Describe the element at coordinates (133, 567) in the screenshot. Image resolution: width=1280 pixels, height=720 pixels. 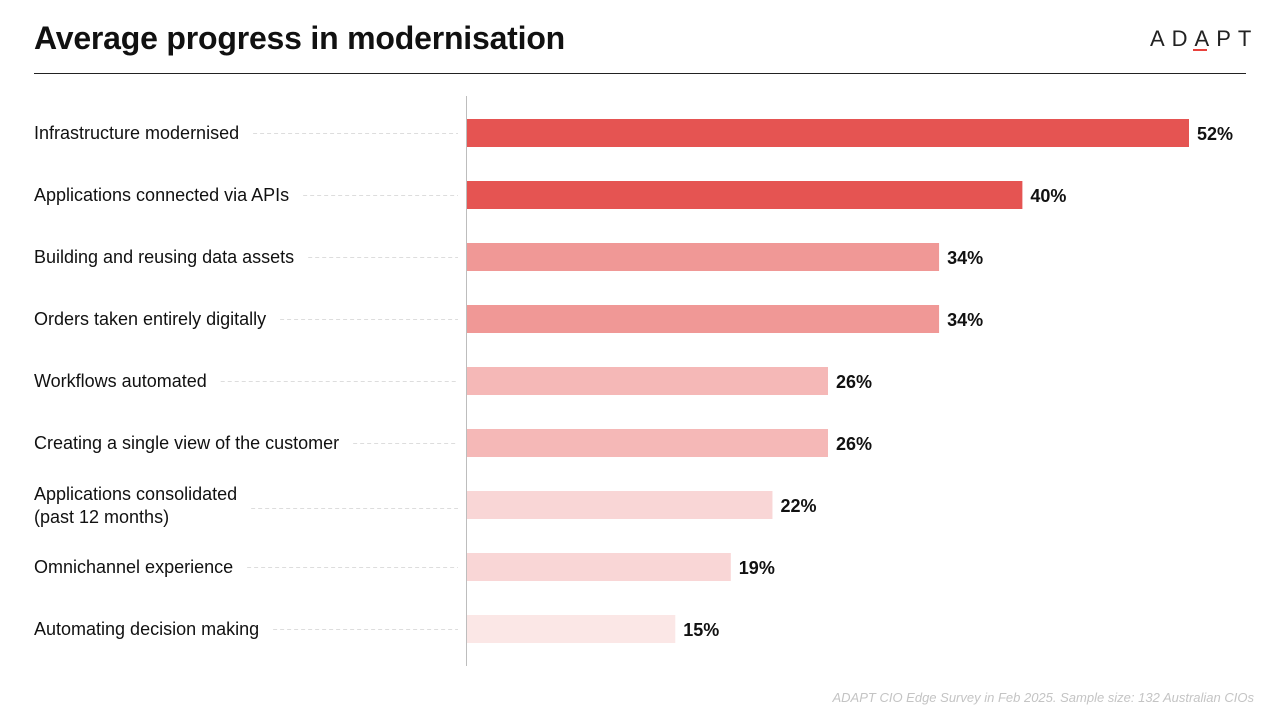
I see `category-label: Omnichannel experience` at that location.